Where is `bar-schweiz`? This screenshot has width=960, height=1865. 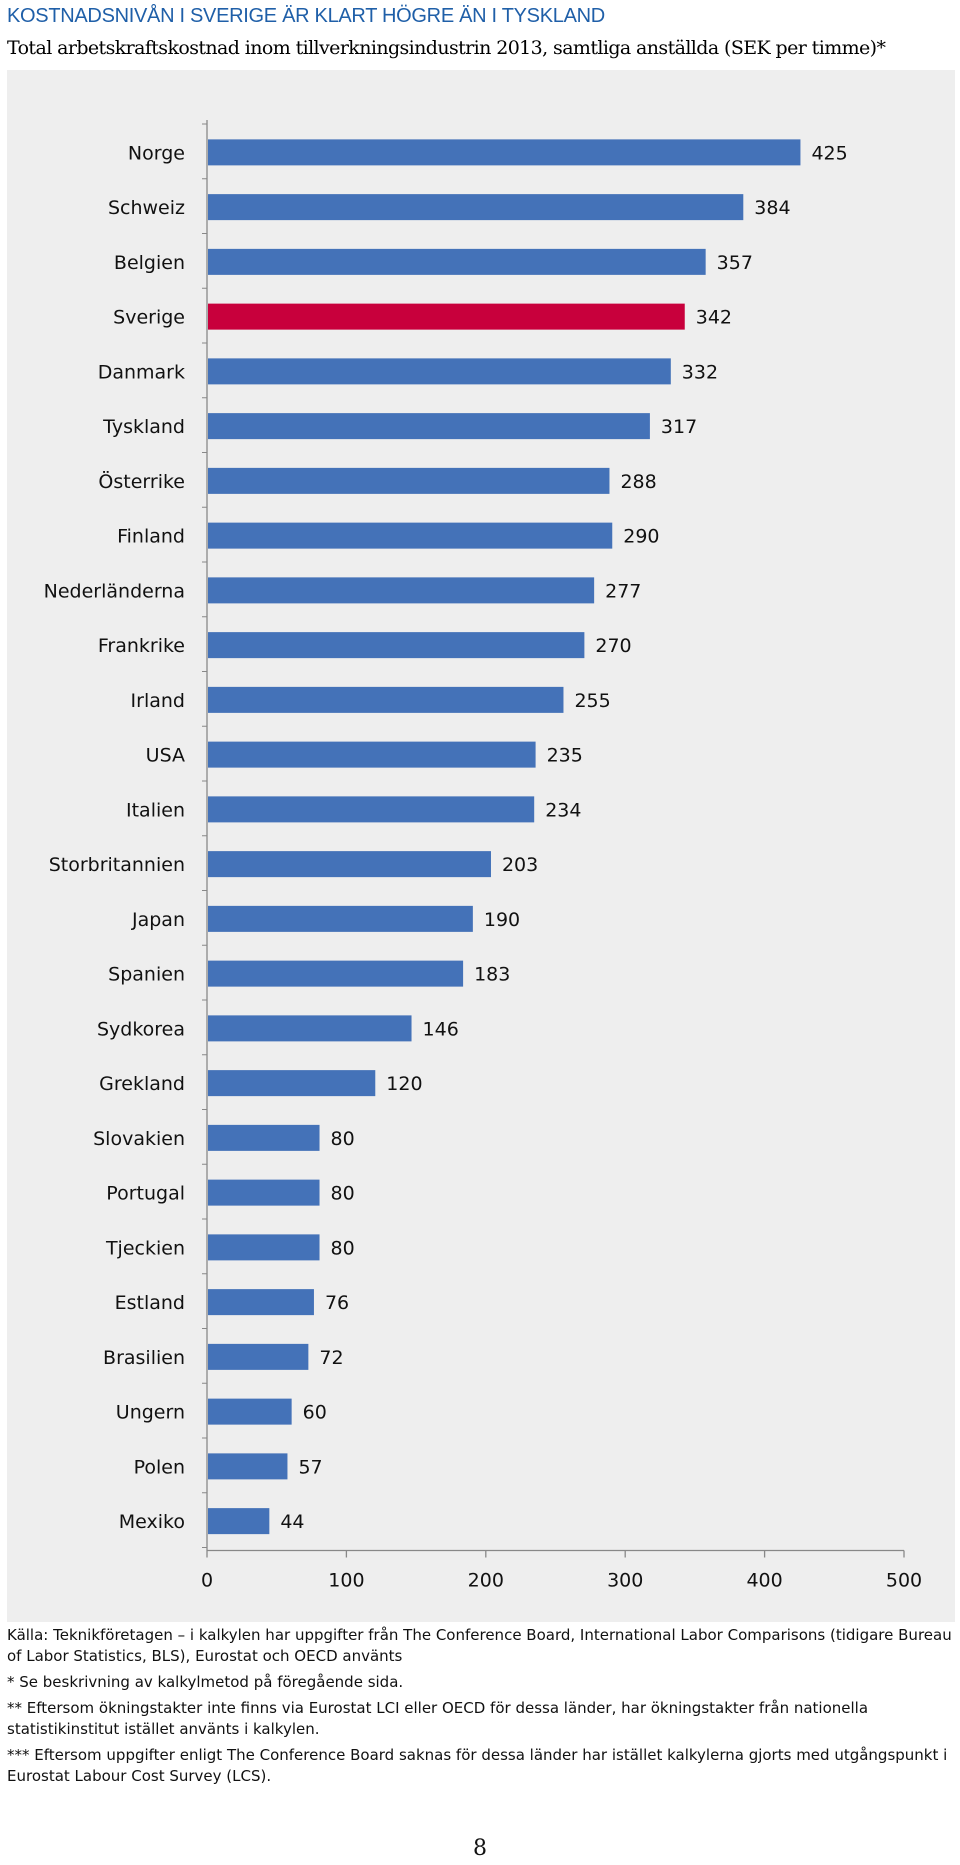
bar-schweiz is located at coordinates (476, 207).